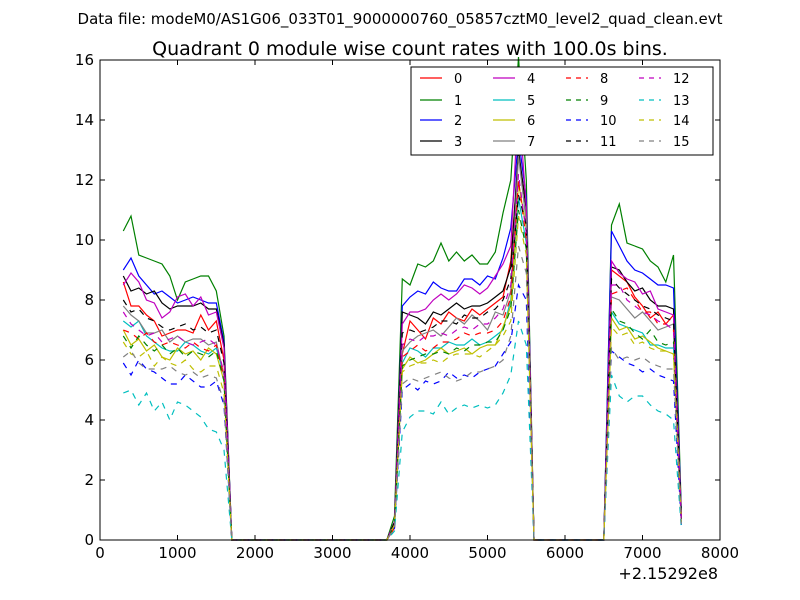 The width and height of the screenshot is (800, 600). I want to click on x-tick-label: 8000, so click(720, 553).